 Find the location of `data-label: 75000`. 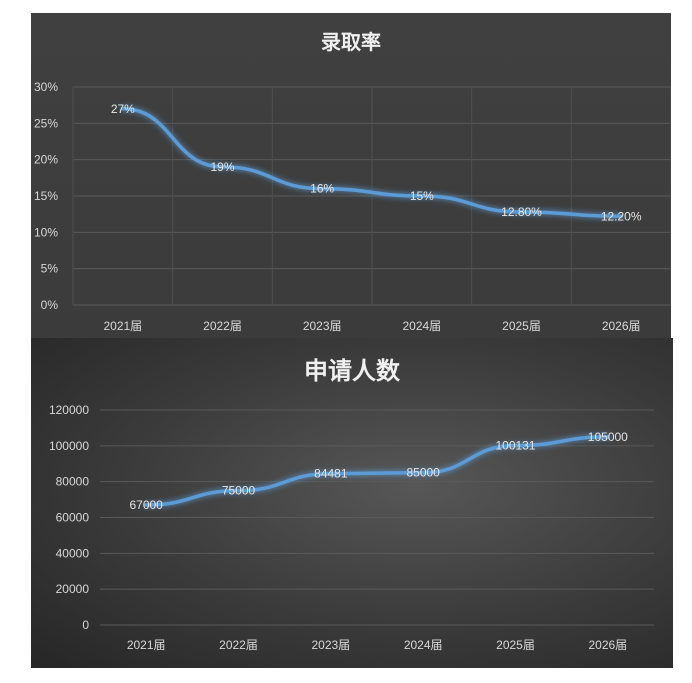

data-label: 75000 is located at coordinates (239, 491).